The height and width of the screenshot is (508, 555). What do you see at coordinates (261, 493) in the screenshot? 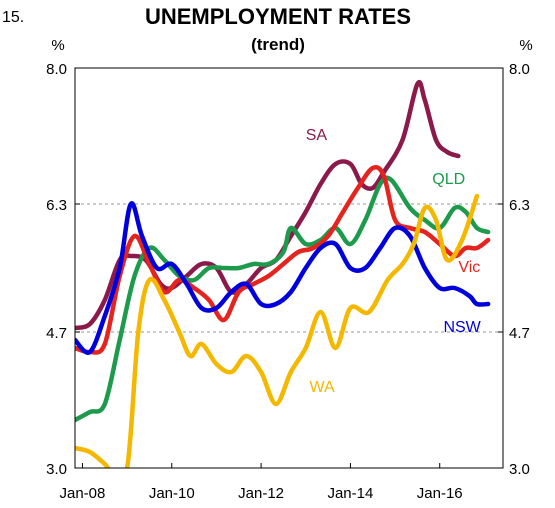
I see `x-tick-2: Jan-12` at bounding box center [261, 493].